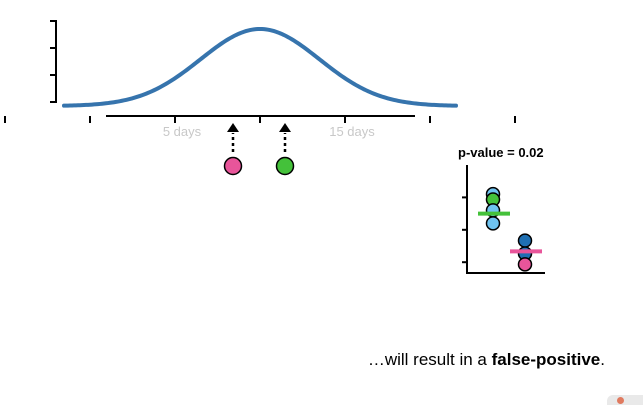 The width and height of the screenshot is (643, 405). What do you see at coordinates (429, 359) in the screenshot?
I see `caption-prefix: …will result in a` at bounding box center [429, 359].